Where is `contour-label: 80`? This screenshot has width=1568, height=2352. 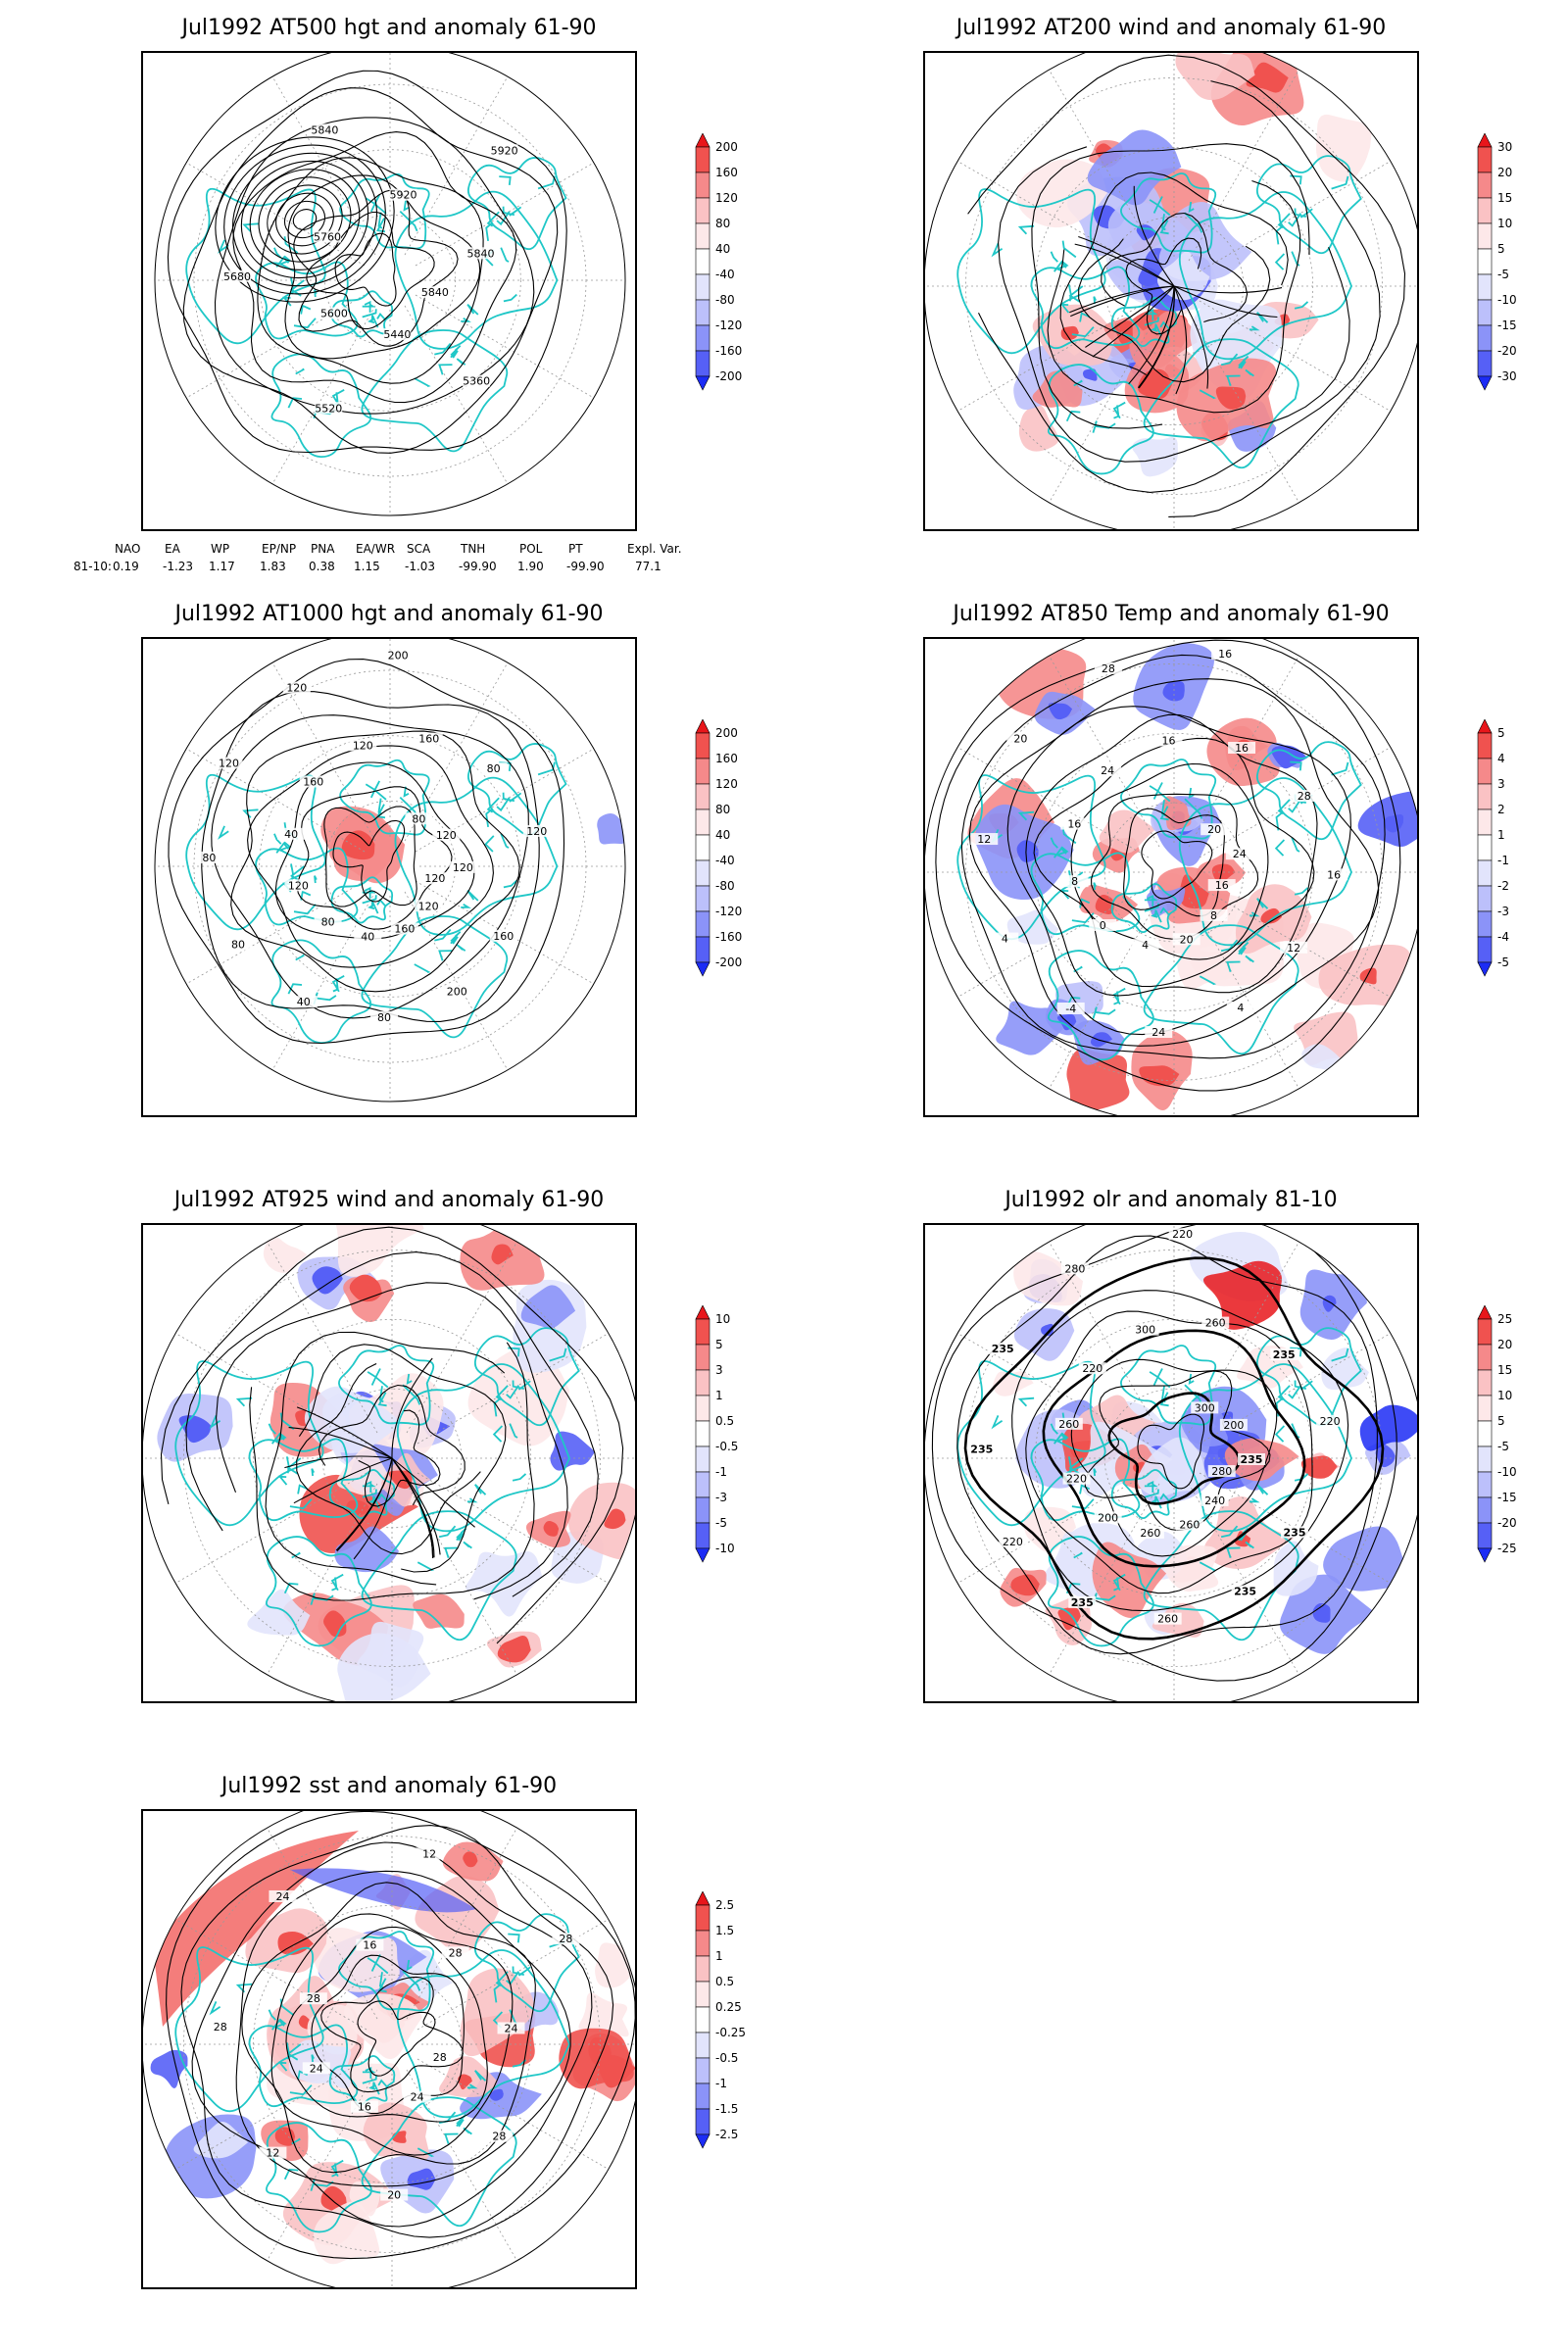 contour-label: 80 is located at coordinates (494, 768).